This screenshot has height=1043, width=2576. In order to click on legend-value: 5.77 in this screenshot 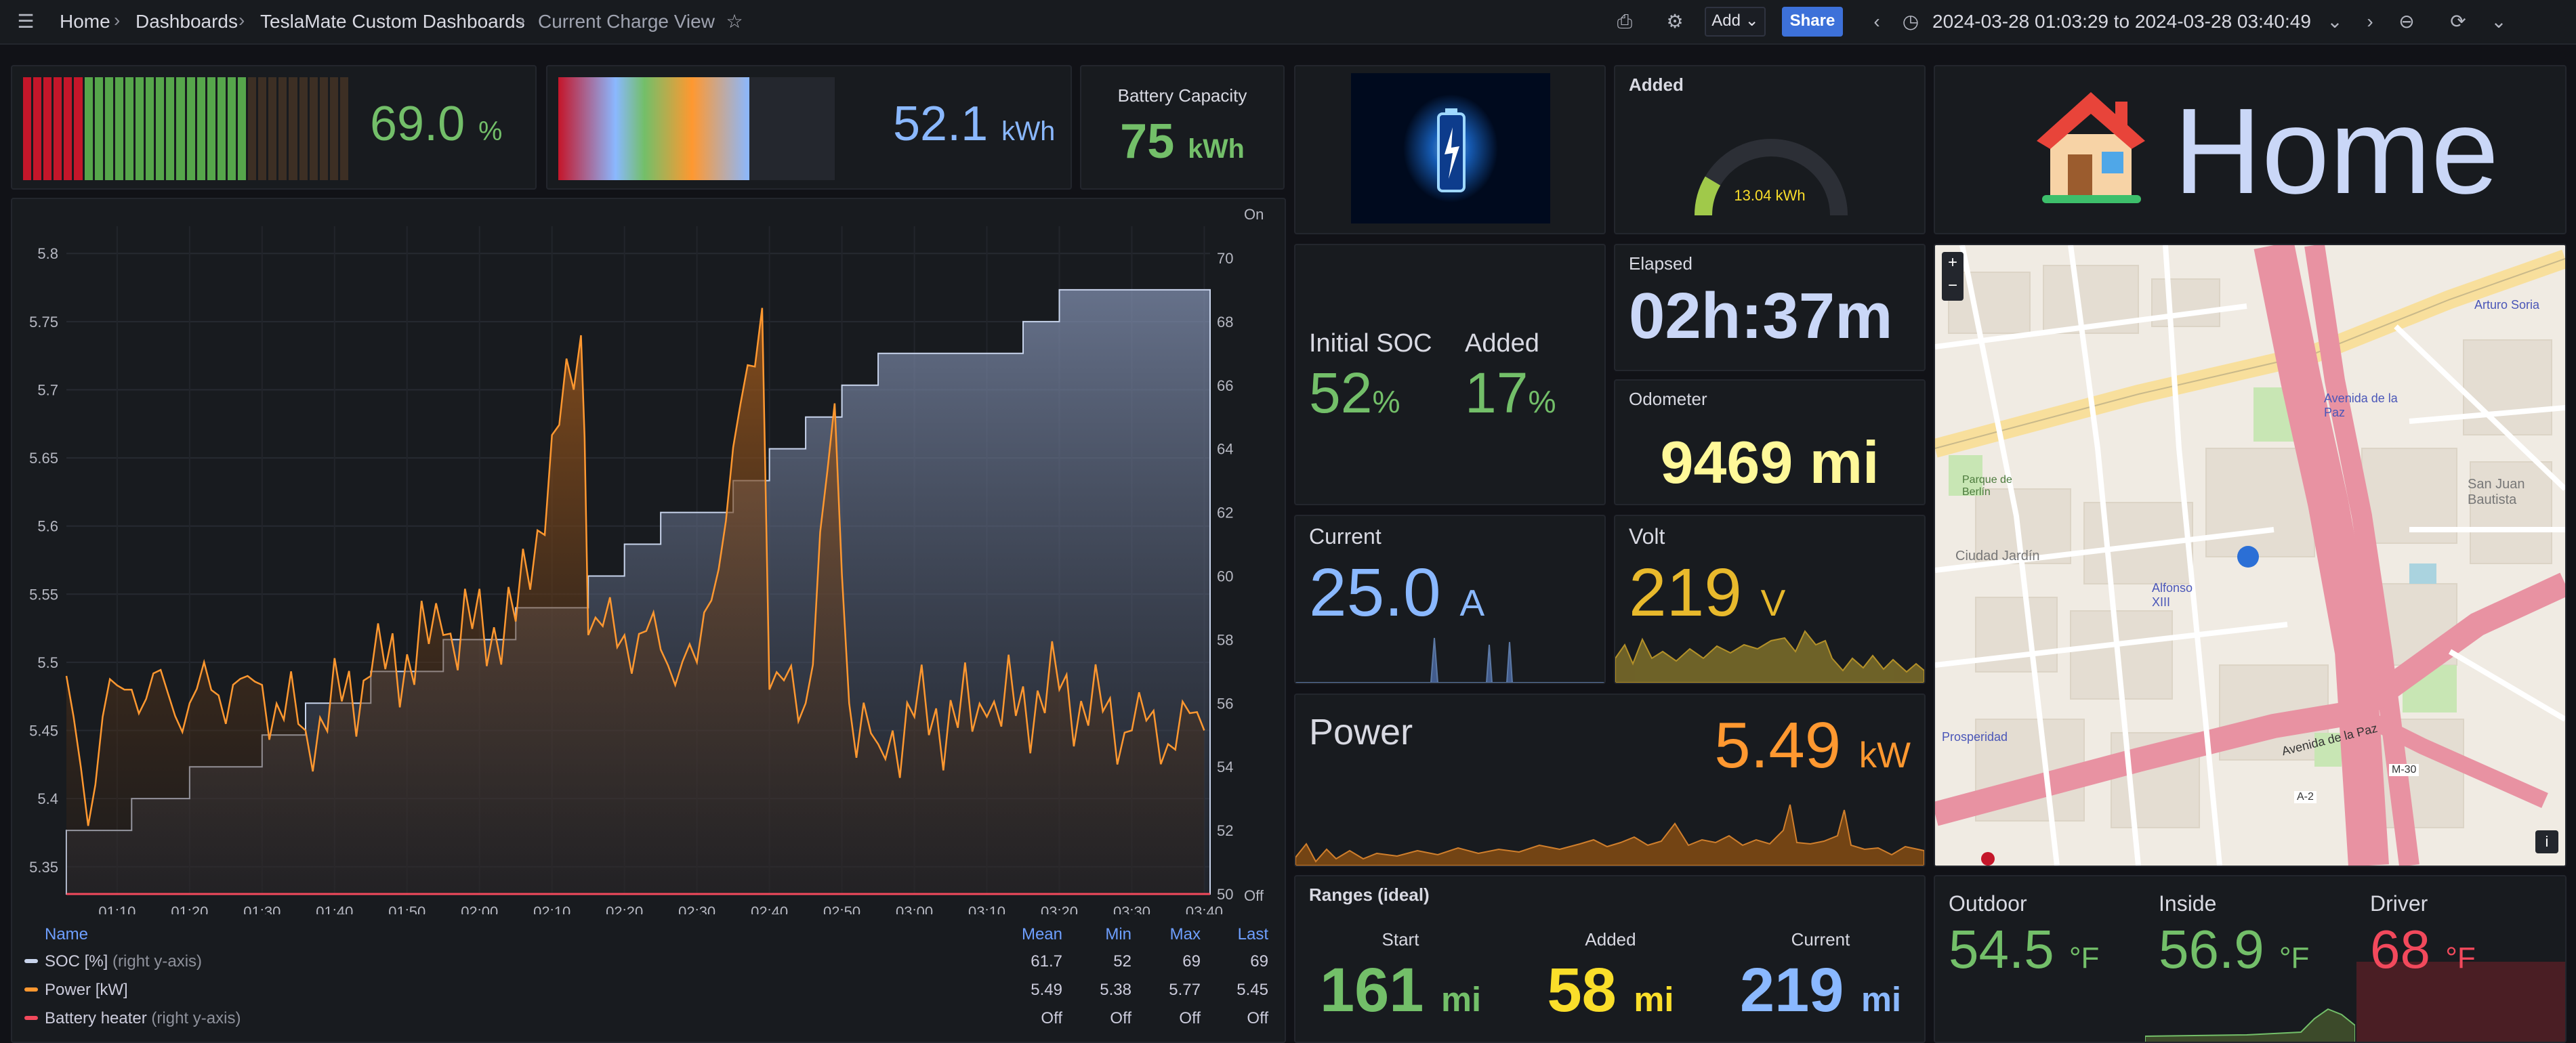, I will do `click(1185, 990)`.